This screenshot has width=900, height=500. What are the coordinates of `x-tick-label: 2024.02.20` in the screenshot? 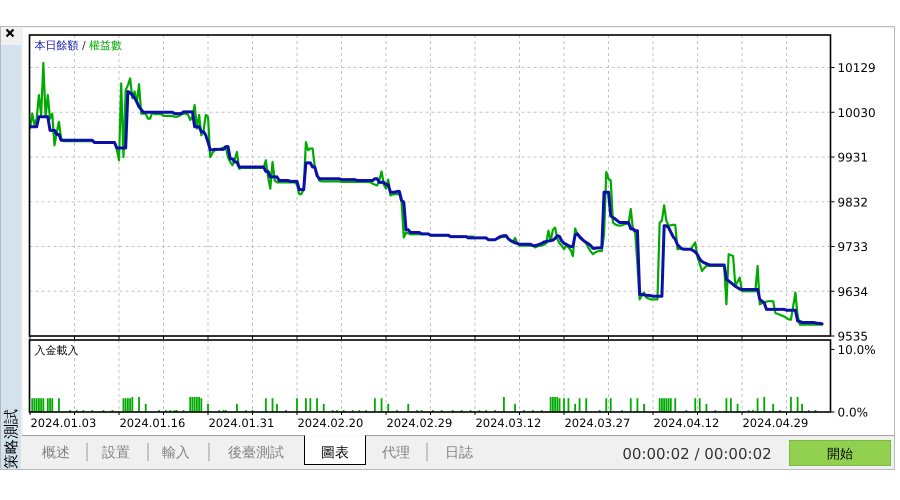 It's located at (330, 423).